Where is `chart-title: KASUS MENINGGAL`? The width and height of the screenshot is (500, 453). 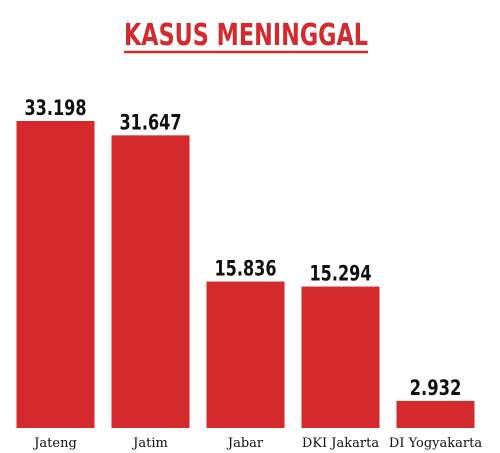
chart-title: KASUS MENINGGAL is located at coordinates (246, 35).